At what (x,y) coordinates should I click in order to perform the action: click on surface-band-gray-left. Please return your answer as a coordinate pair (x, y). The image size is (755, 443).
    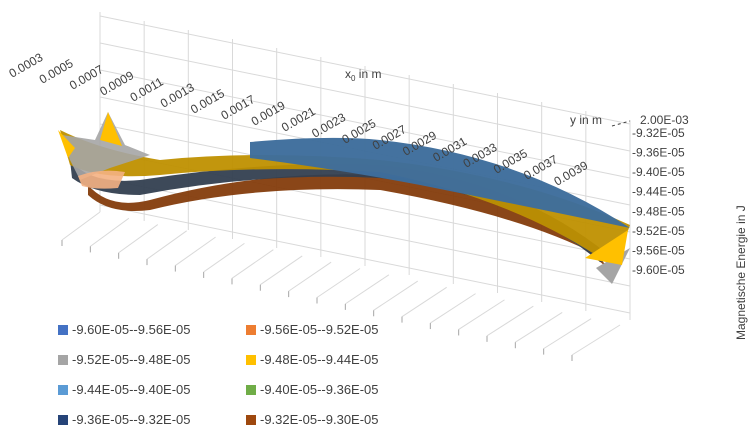
    Looking at the image, I should click on (106, 146).